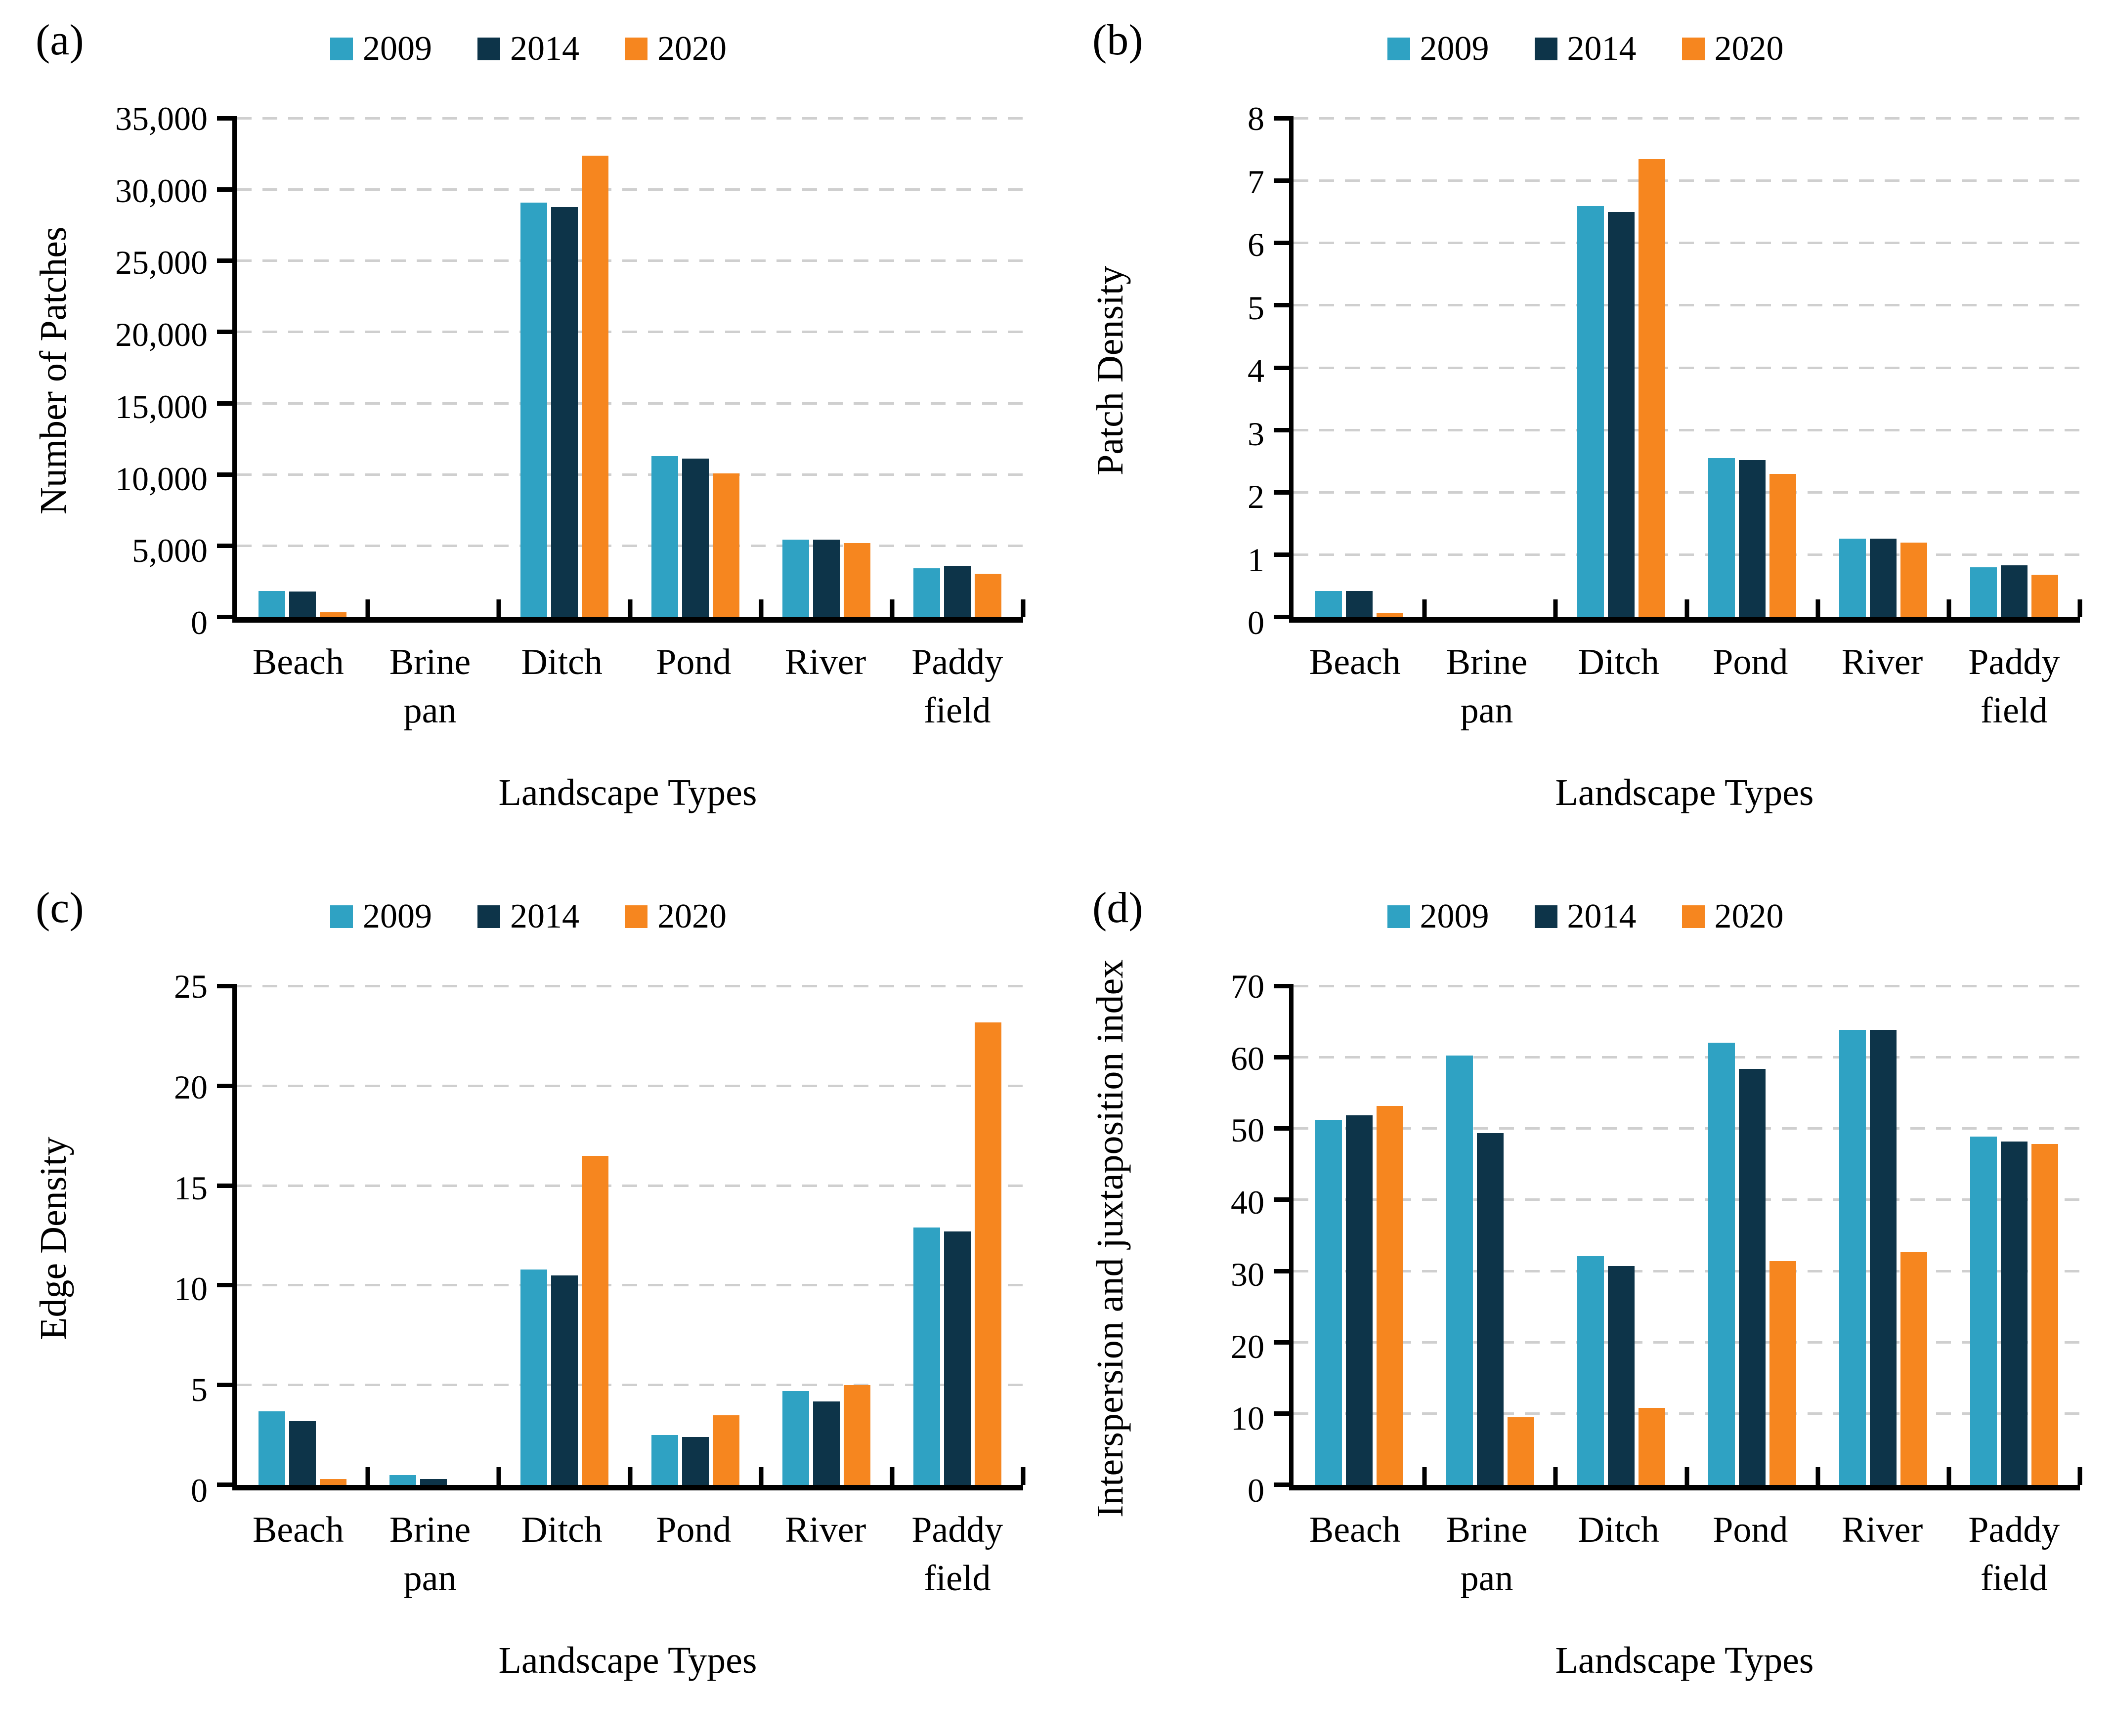 This screenshot has height=1736, width=2114. I want to click on legend-label: 2014, so click(1602, 916).